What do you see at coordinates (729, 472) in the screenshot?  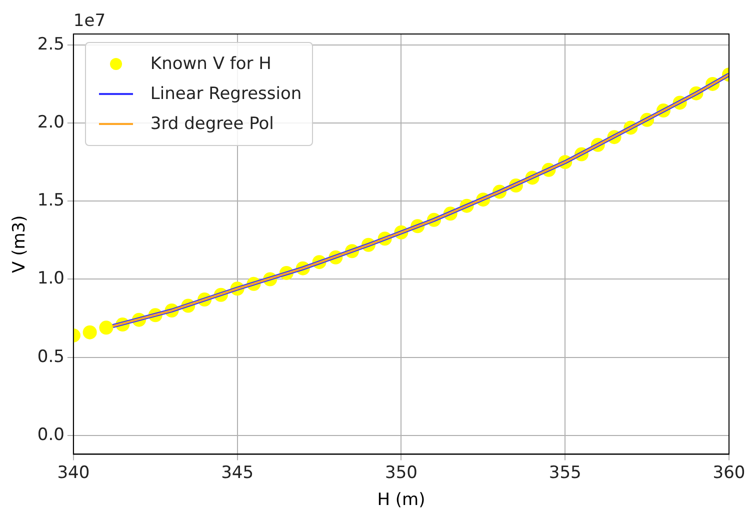 I see `x-tick-label: 360` at bounding box center [729, 472].